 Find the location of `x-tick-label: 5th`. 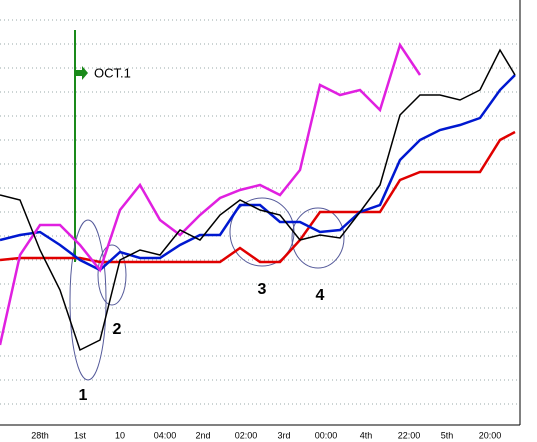

x-tick-label: 5th is located at coordinates (447, 435).